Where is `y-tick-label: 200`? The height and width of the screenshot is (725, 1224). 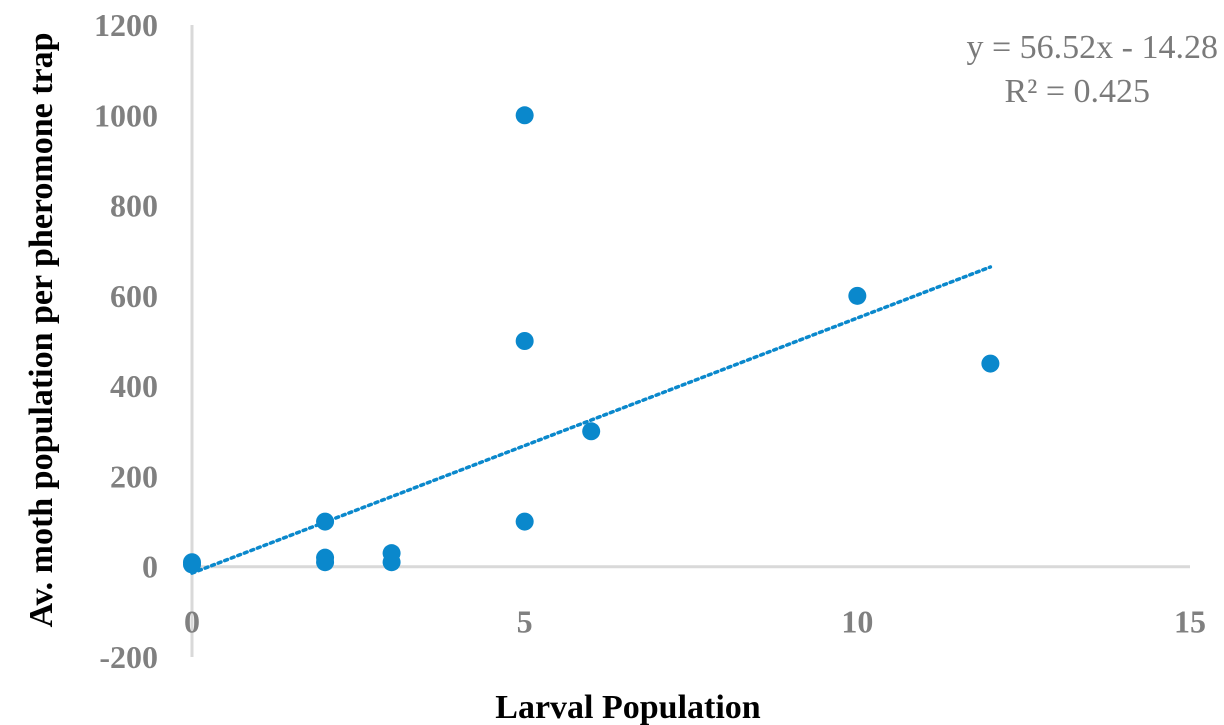
y-tick-label: 200 is located at coordinates (134, 476).